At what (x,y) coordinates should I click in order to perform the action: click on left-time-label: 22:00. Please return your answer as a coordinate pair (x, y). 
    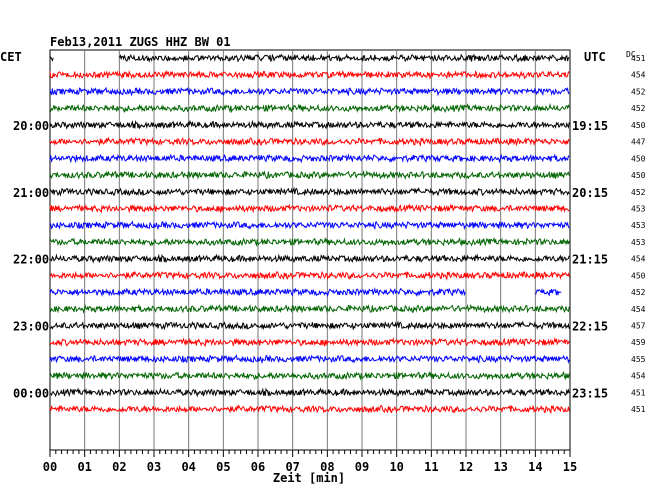
    Looking at the image, I should click on (31, 260).